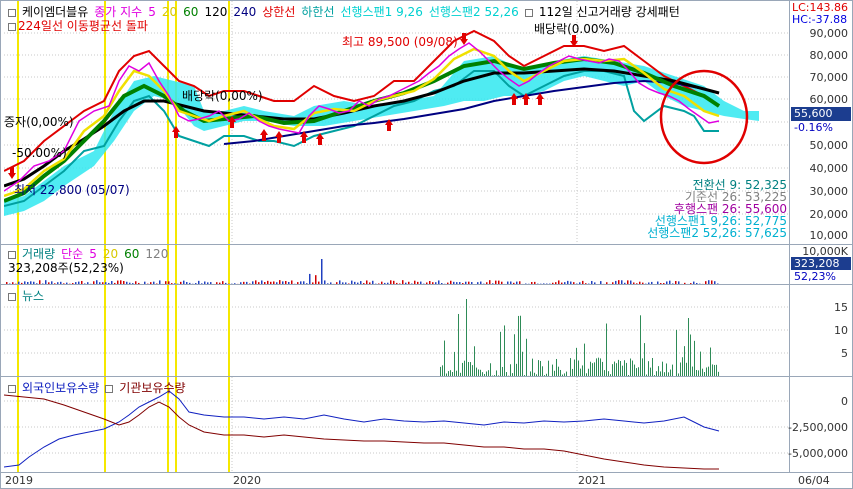 This screenshot has width=853, height=489. Describe the element at coordinates (592, 480) in the screenshot. I see `x-label-2021: 2021` at that location.